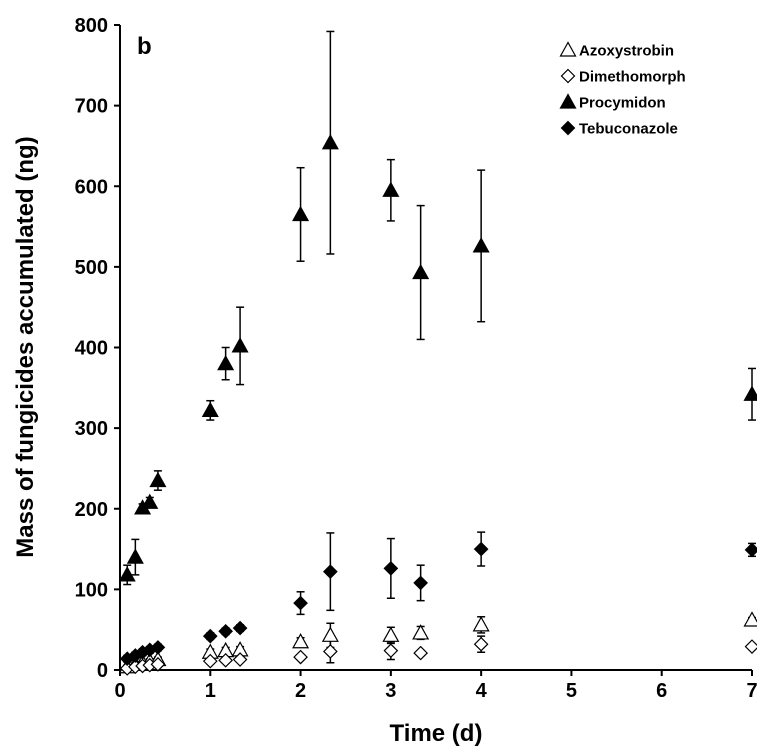 The height and width of the screenshot is (749, 757). Describe the element at coordinates (300, 691) in the screenshot. I see `x-tick-label: 2` at that location.